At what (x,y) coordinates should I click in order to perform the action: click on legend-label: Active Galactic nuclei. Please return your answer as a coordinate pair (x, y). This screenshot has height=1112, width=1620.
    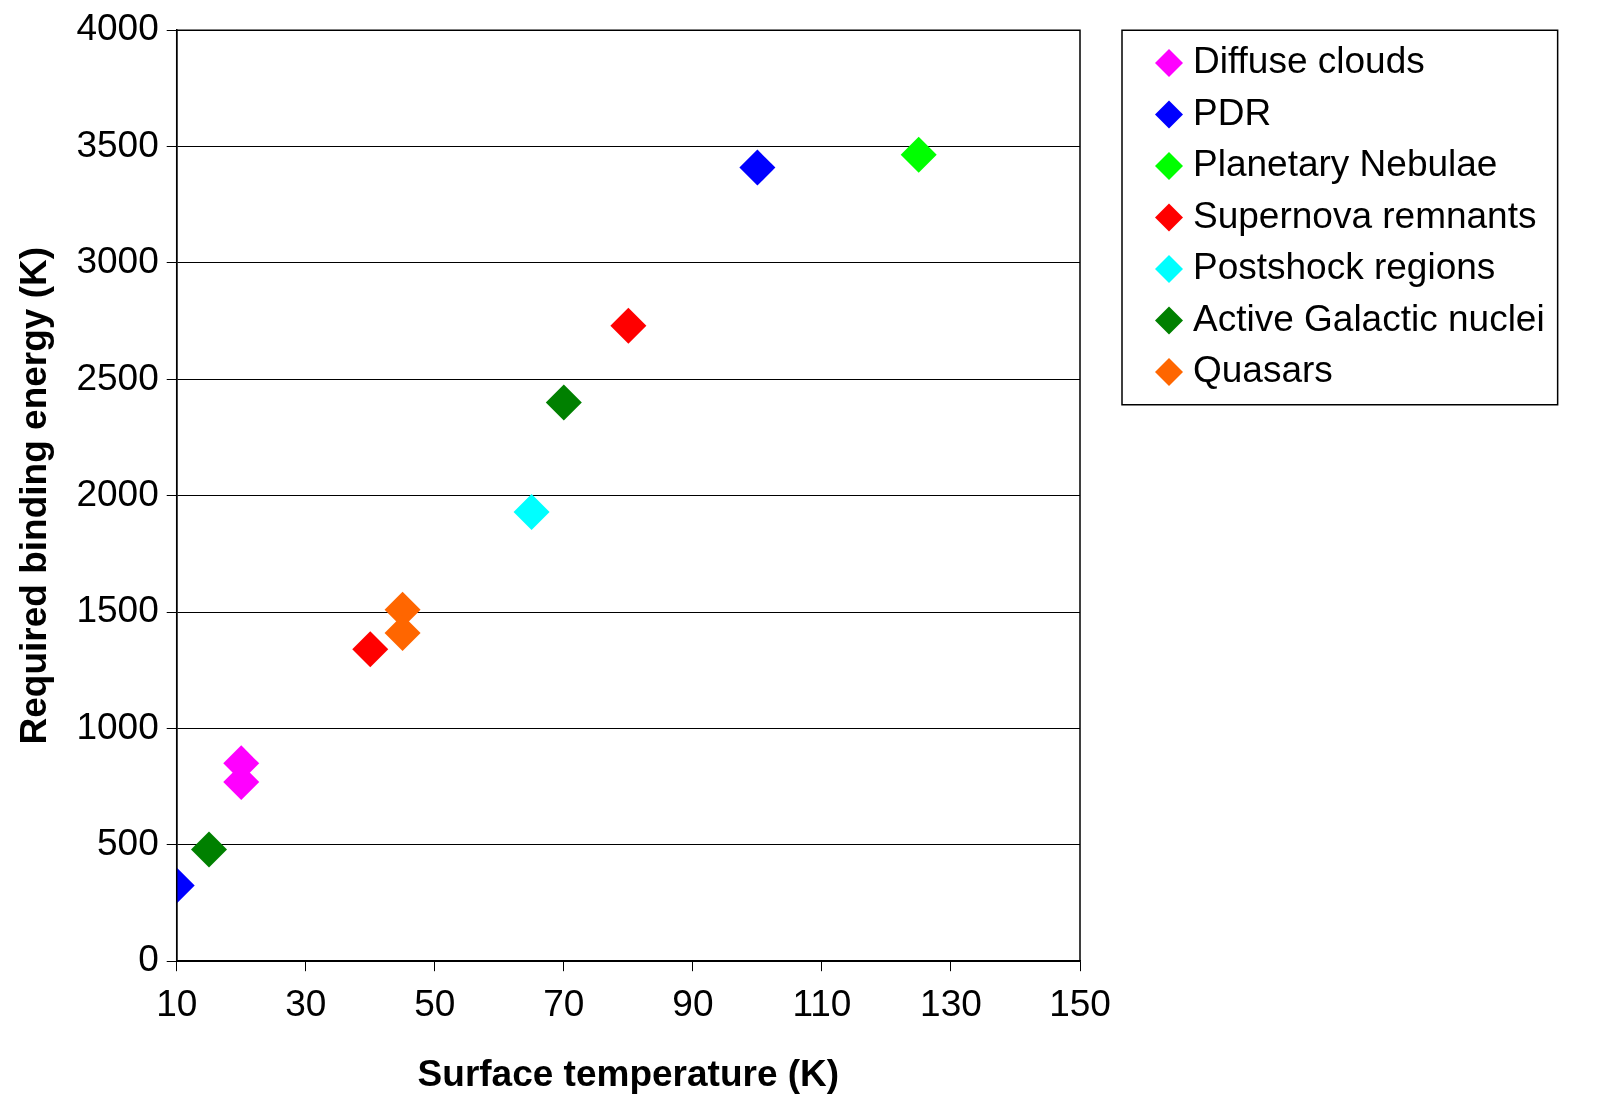
    Looking at the image, I should click on (1369, 318).